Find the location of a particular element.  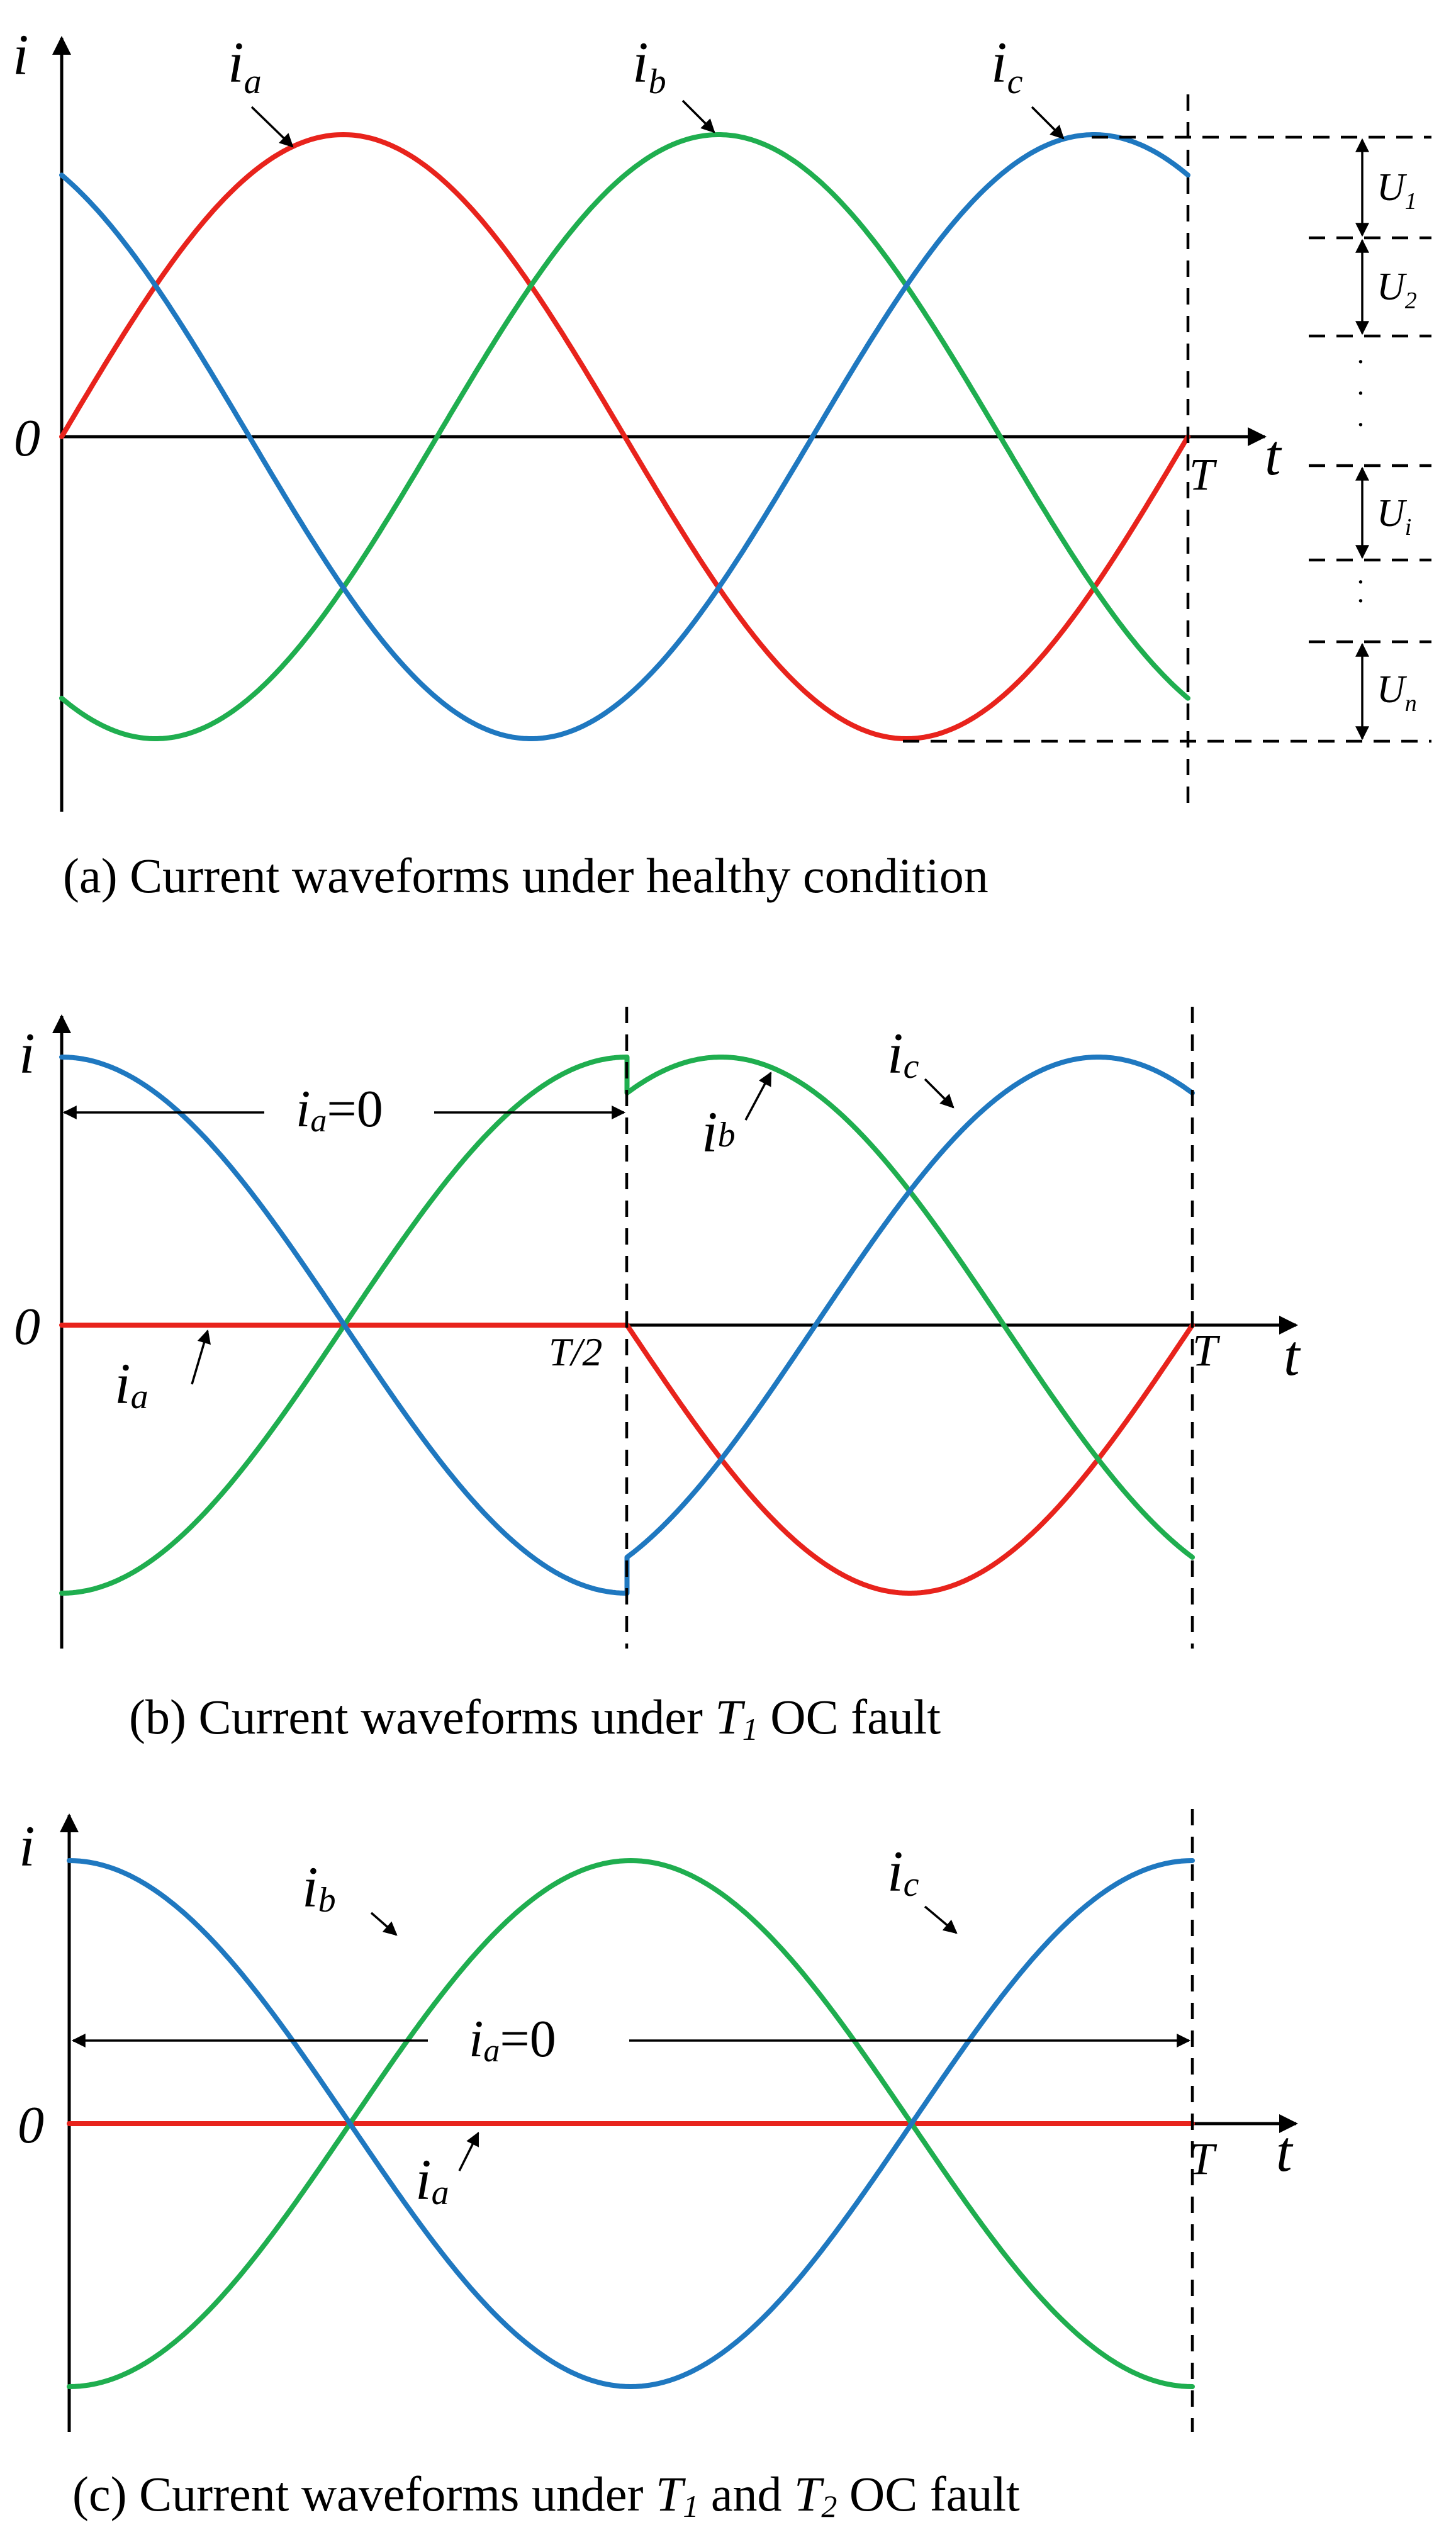

panel-a-xlabel: t is located at coordinates (1273, 455).